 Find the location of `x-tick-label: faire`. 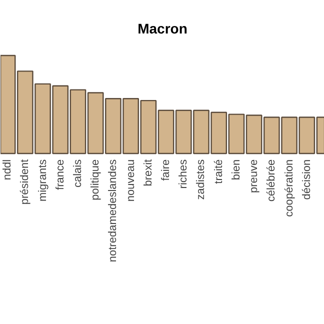

x-tick-label: faire is located at coordinates (166, 170).